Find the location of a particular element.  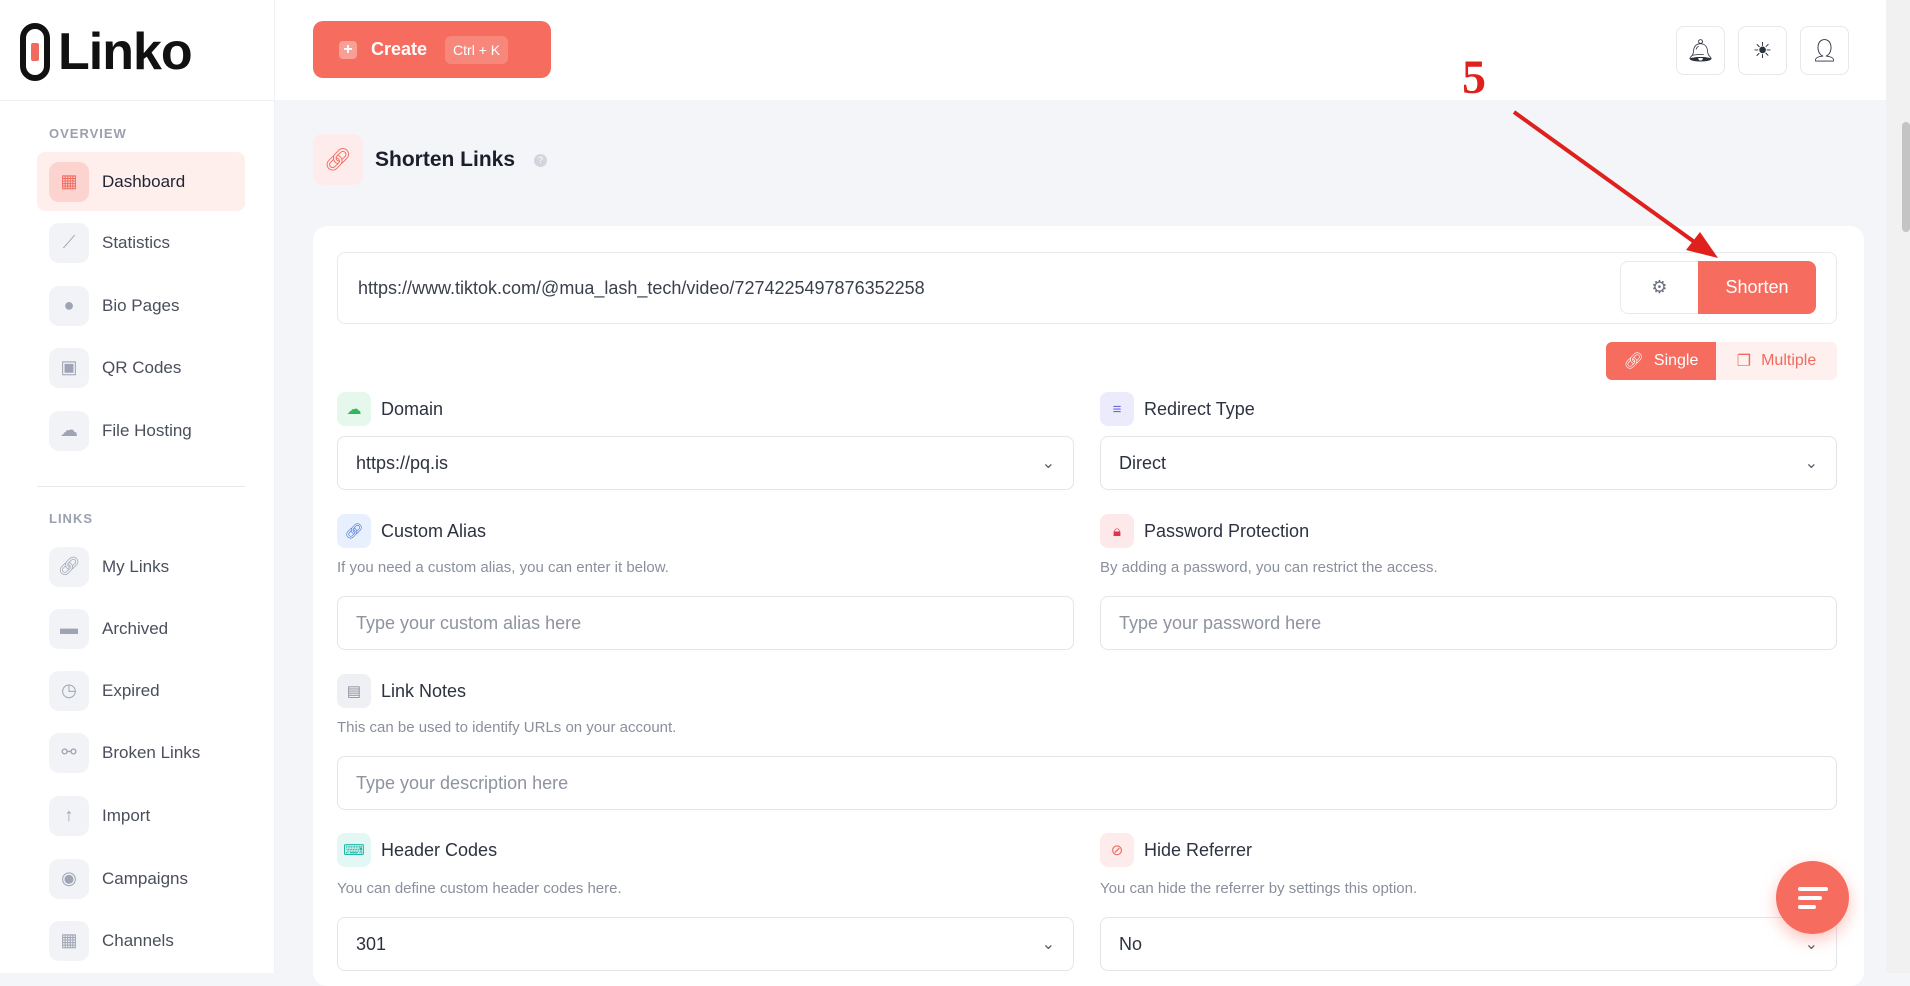

mode-multiple-tab: ❐ Multiple is located at coordinates (1776, 361).